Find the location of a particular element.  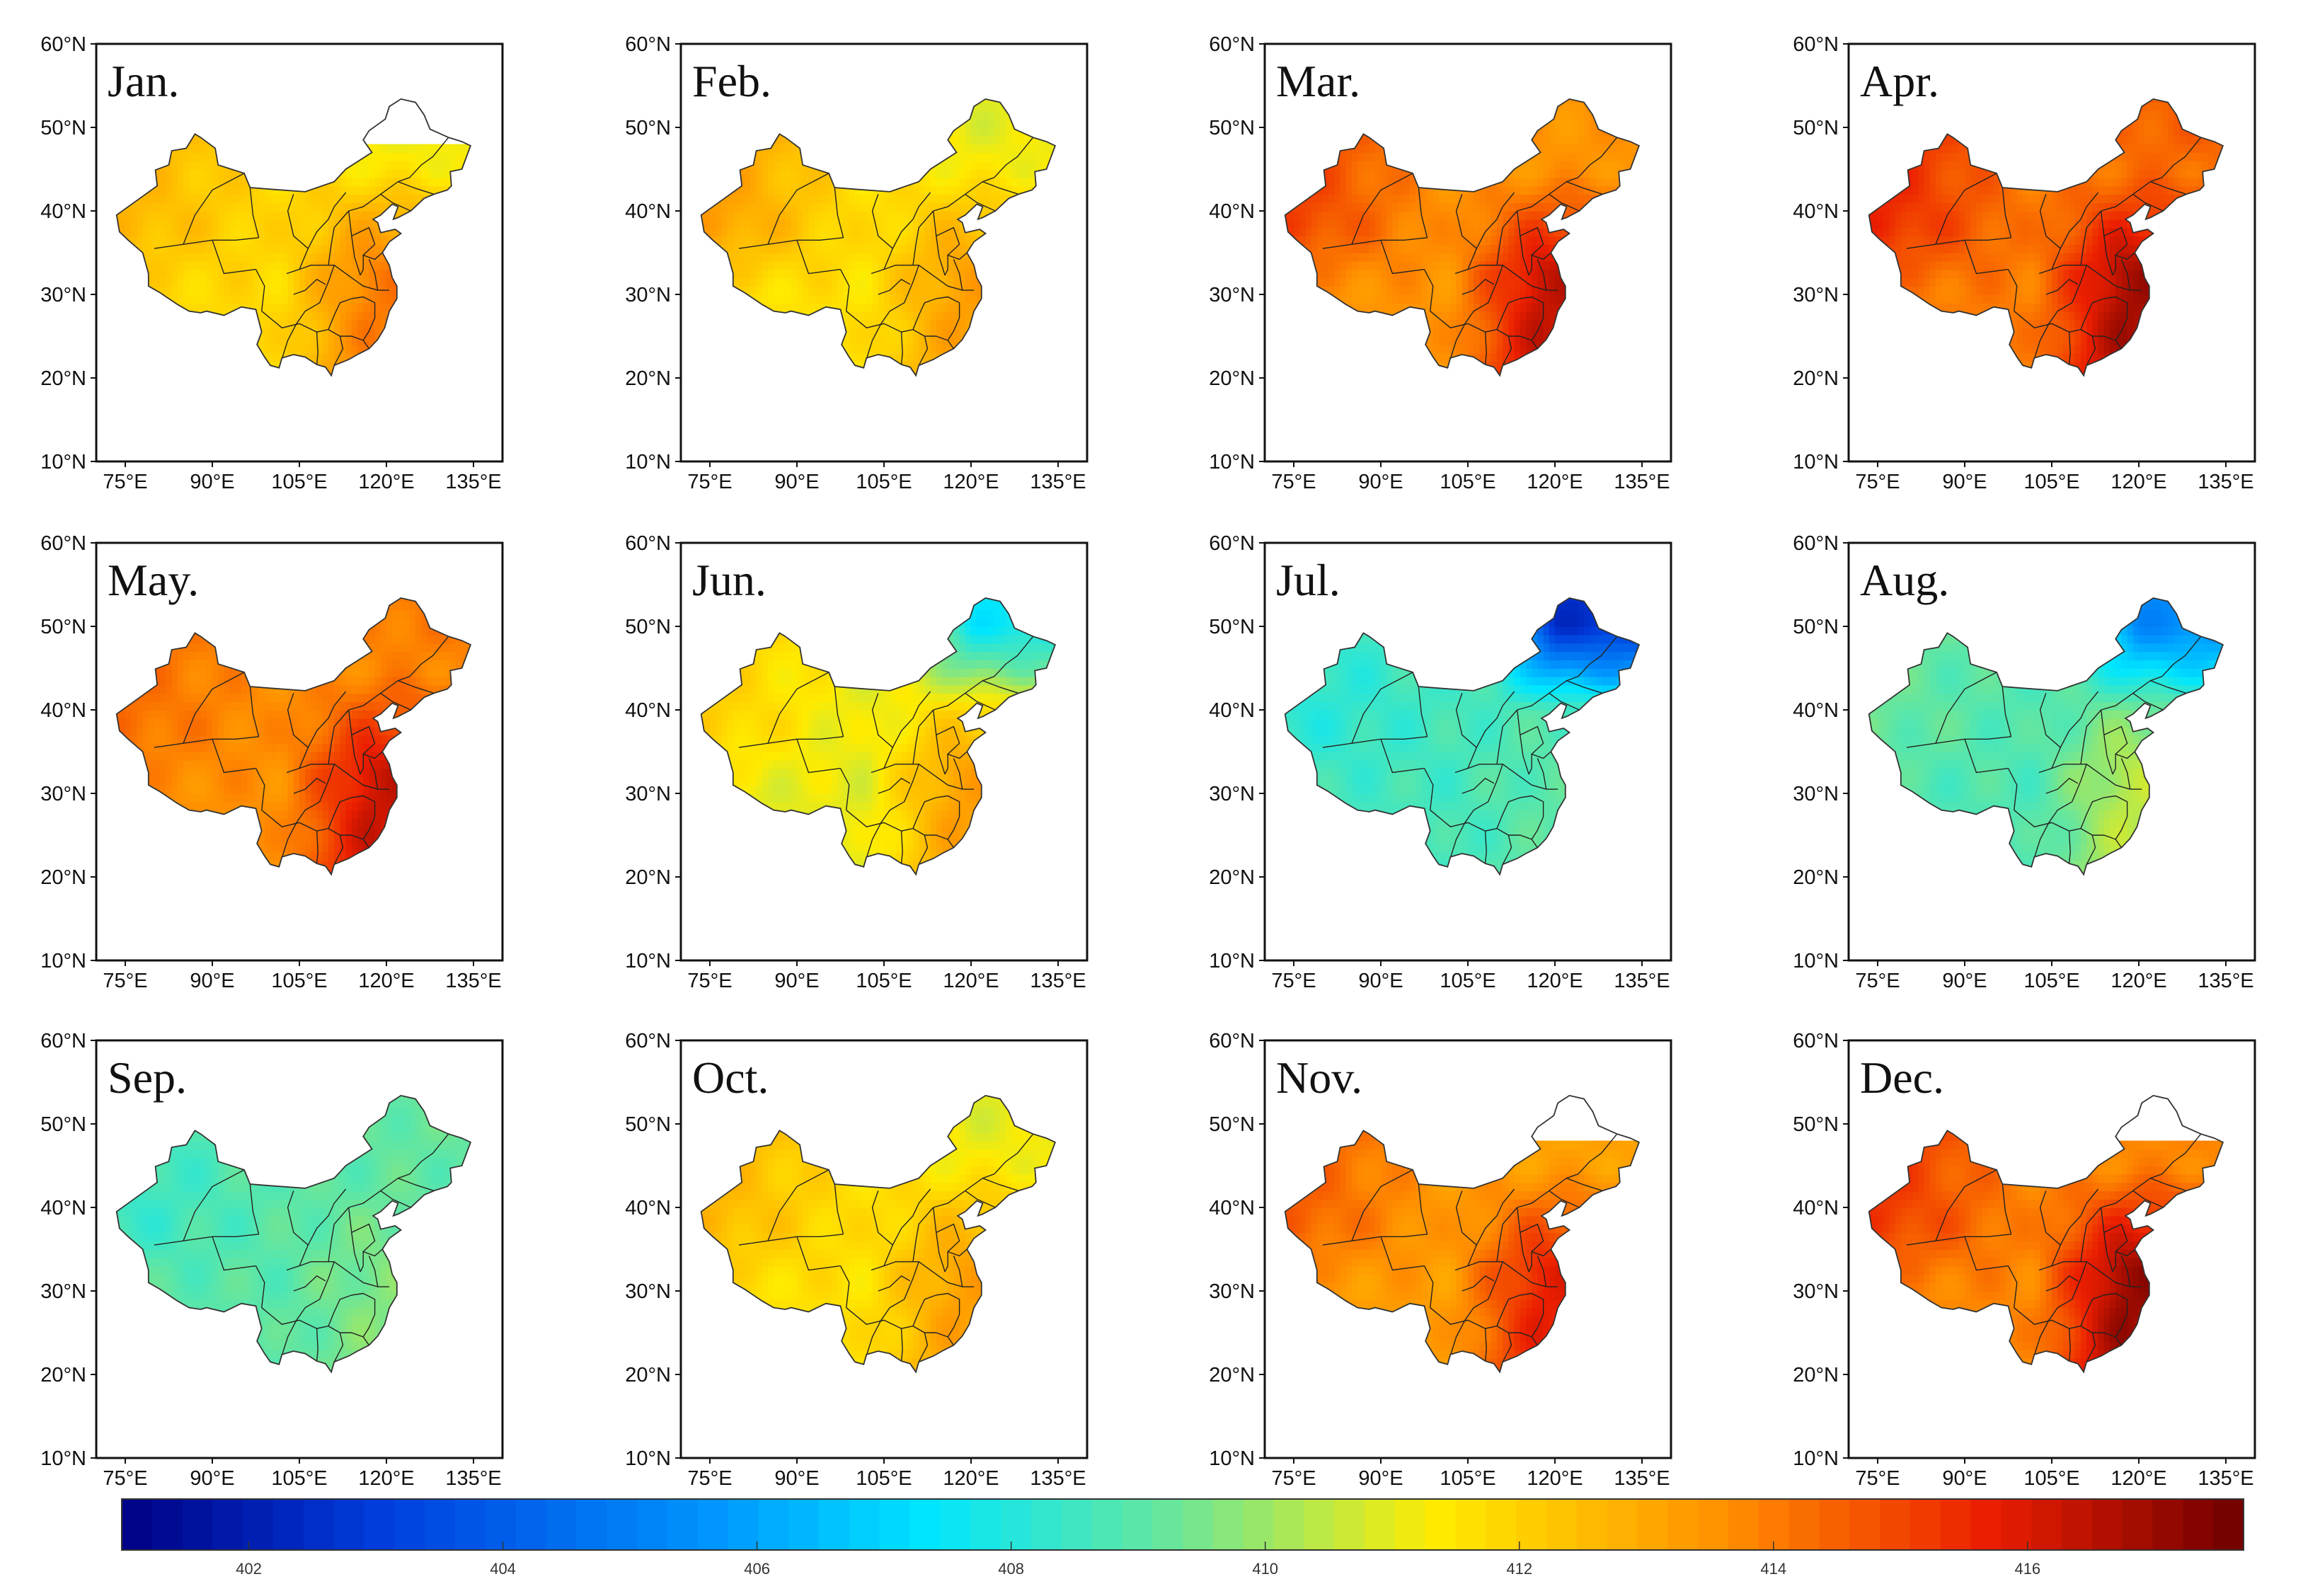

province-boundary is located at coordinates (395, 202).